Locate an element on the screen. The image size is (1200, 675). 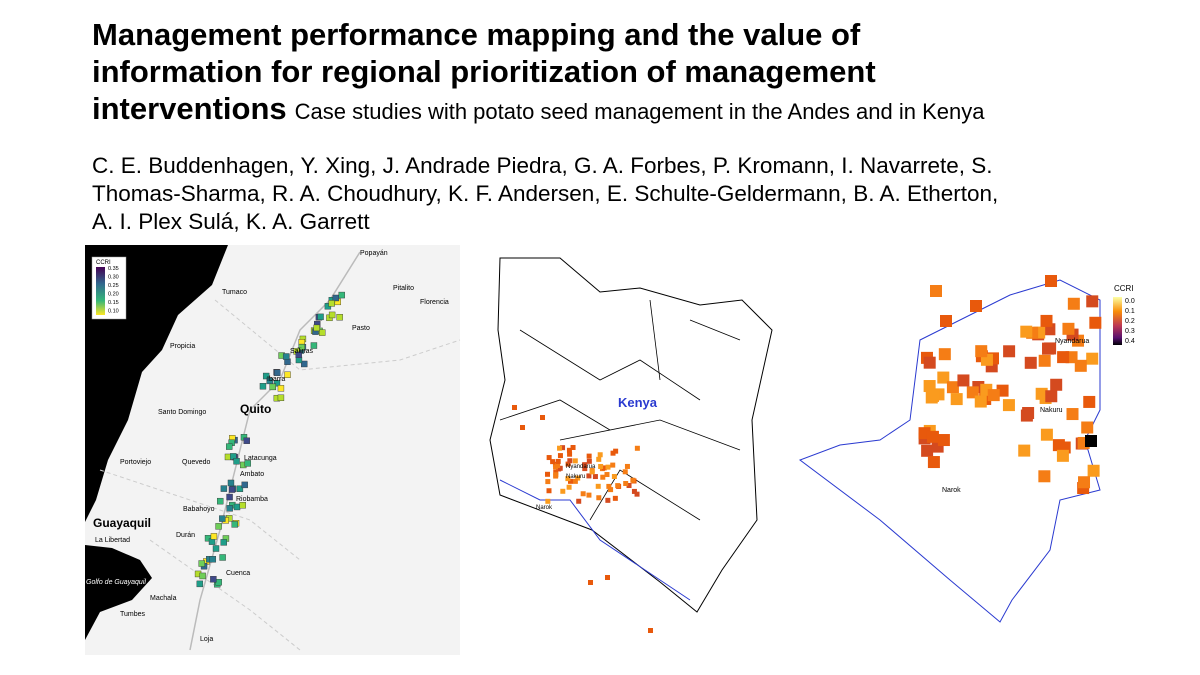
legend-label: 0.10 is located at coordinates (113, 312).